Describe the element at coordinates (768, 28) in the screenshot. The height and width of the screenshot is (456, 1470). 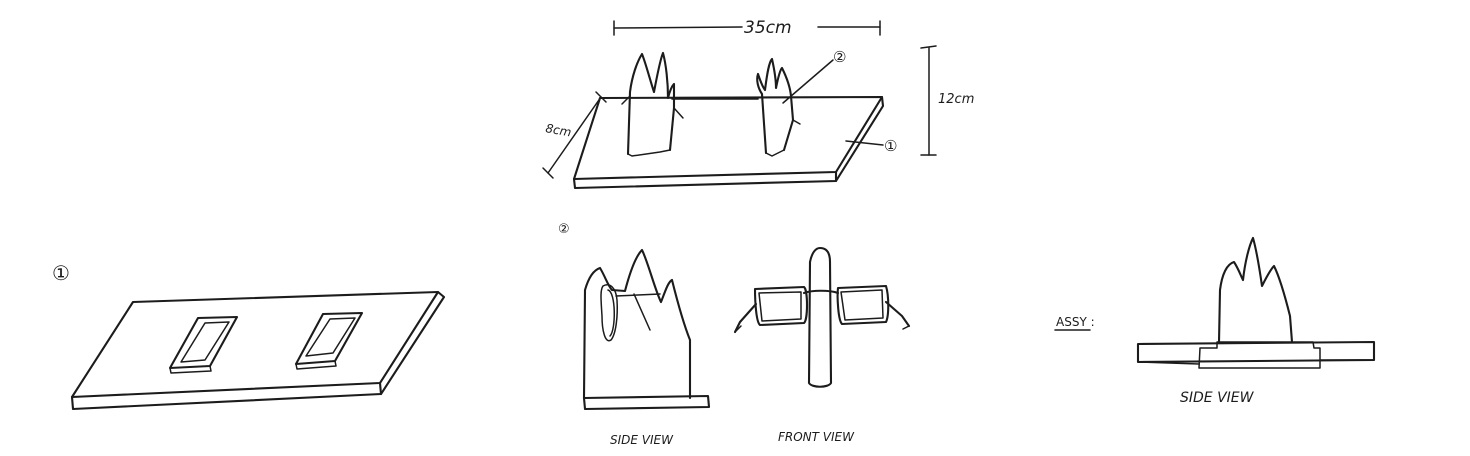
I see `dimension-width-label: 35cm` at that location.